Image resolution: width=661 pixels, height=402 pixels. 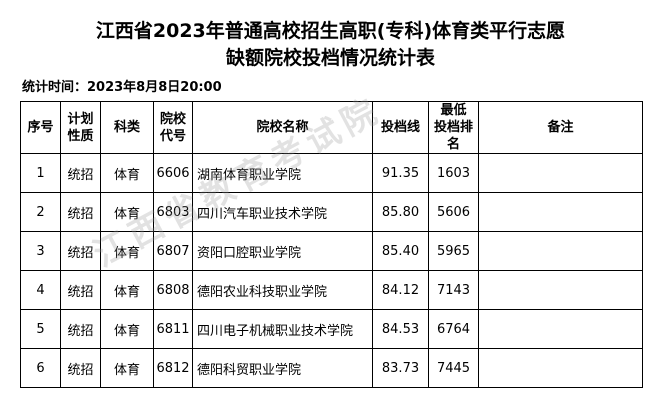 I want to click on table-cell: 85.40, so click(x=400, y=251).